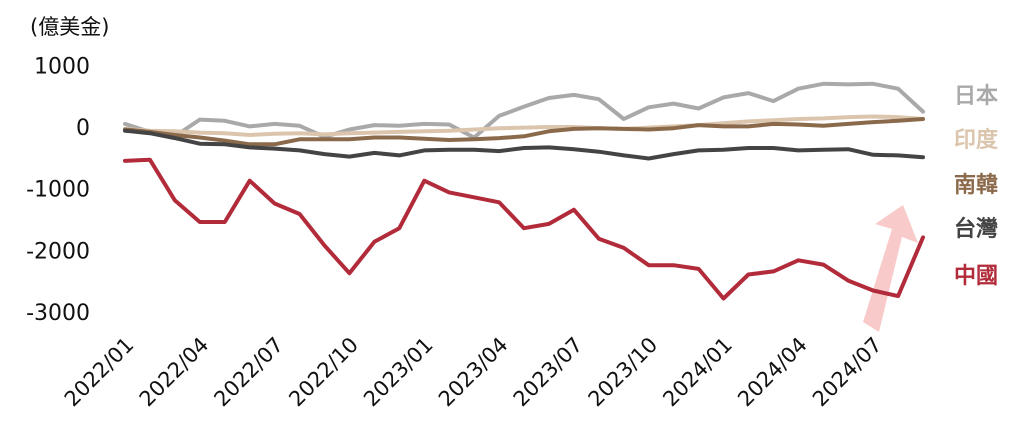 The image size is (1035, 429). What do you see at coordinates (323, 372) in the screenshot?
I see `x-tick-label: 2022/10` at bounding box center [323, 372].